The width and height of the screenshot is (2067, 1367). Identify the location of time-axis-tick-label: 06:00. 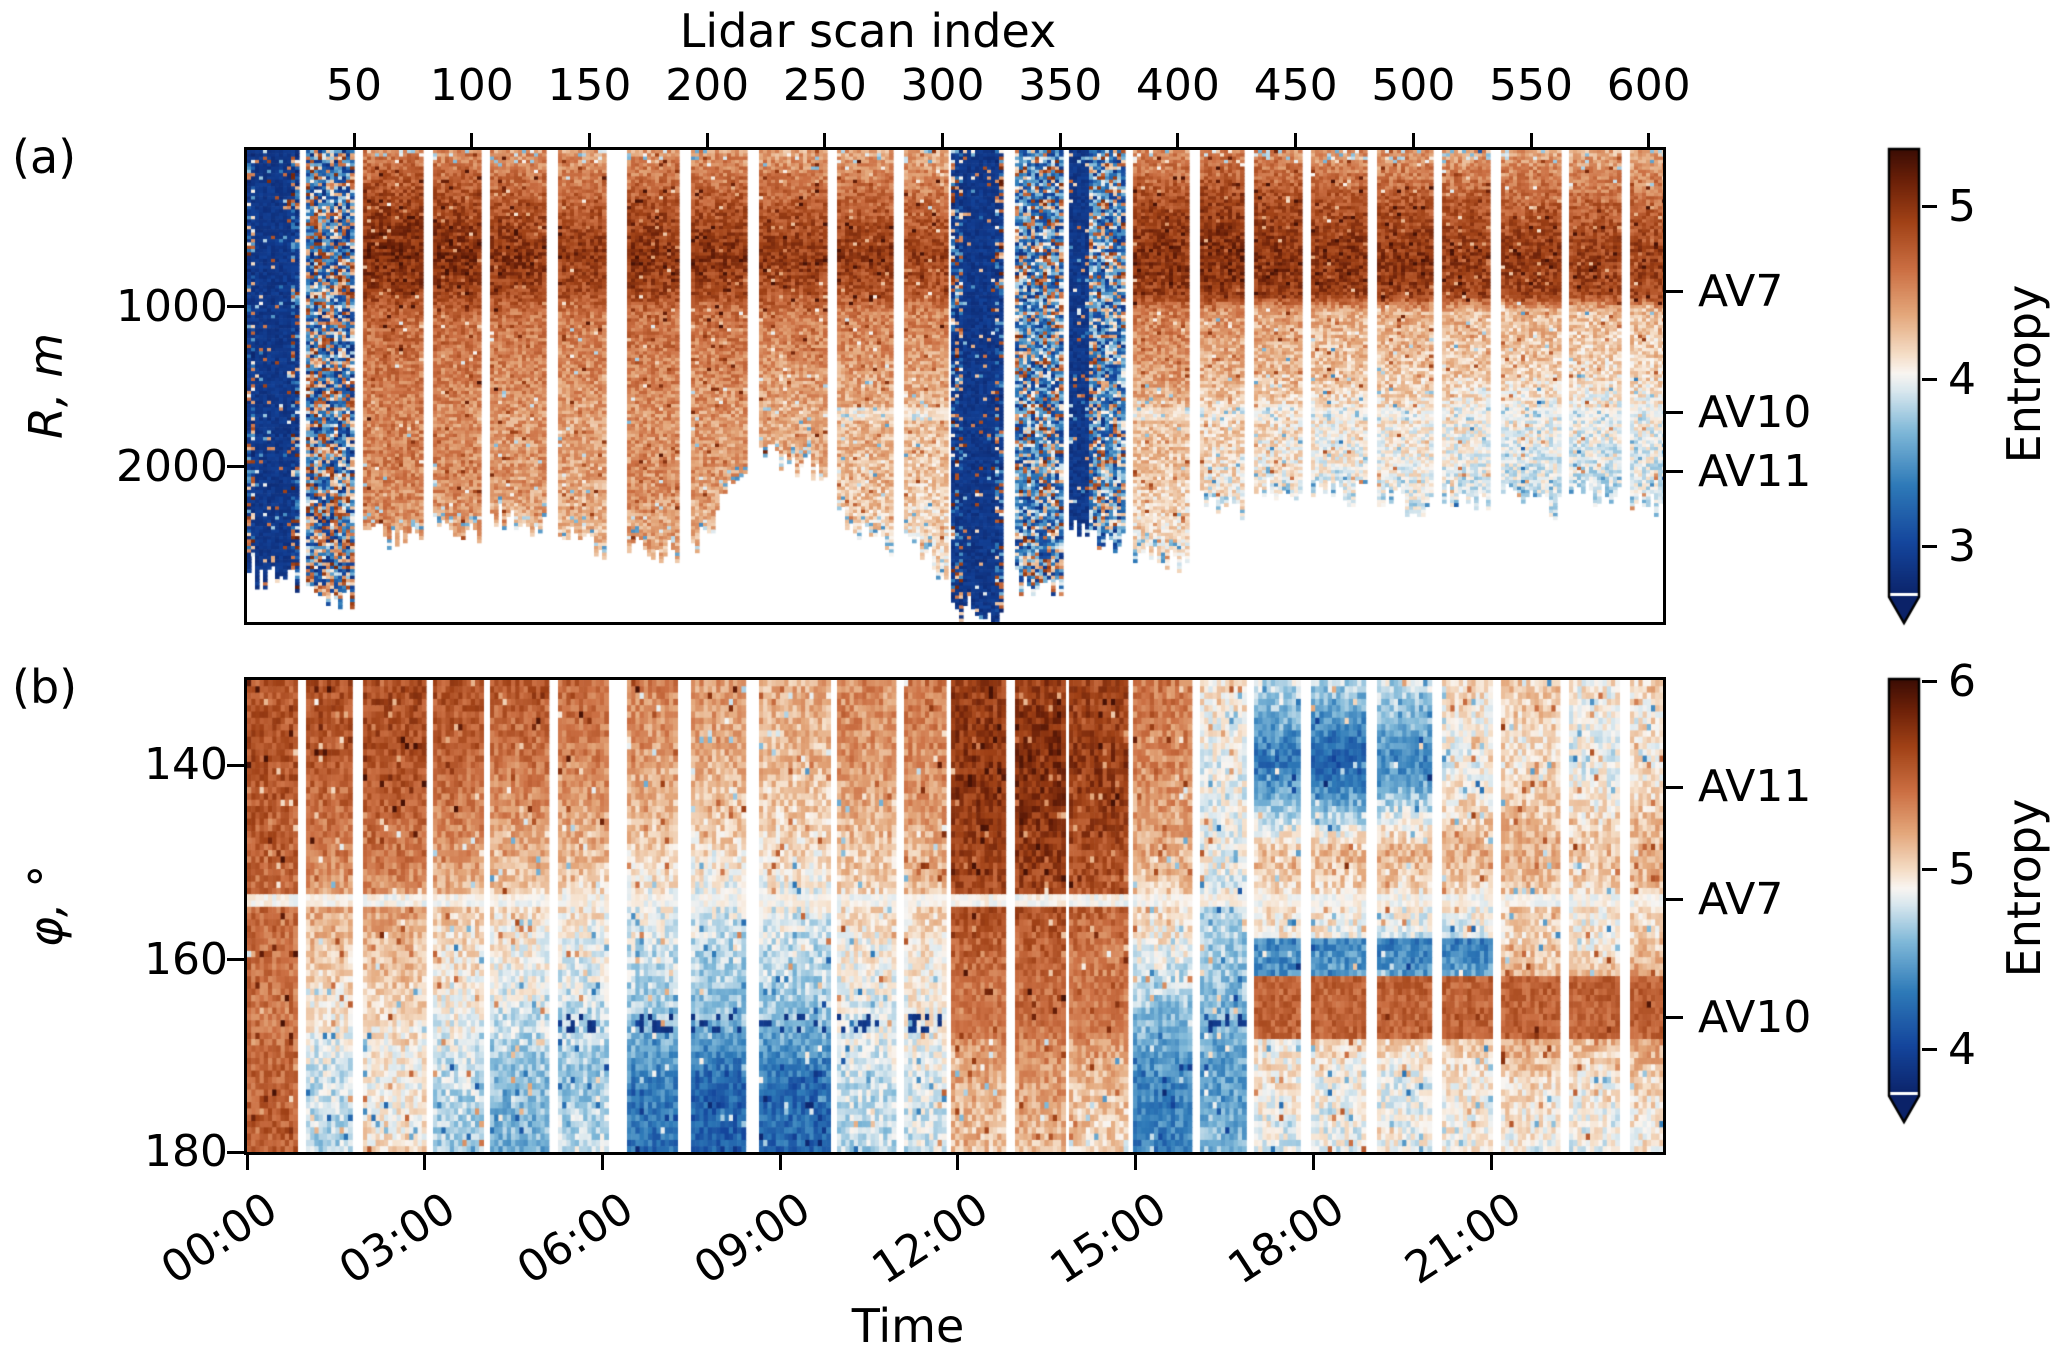
(575, 1238).